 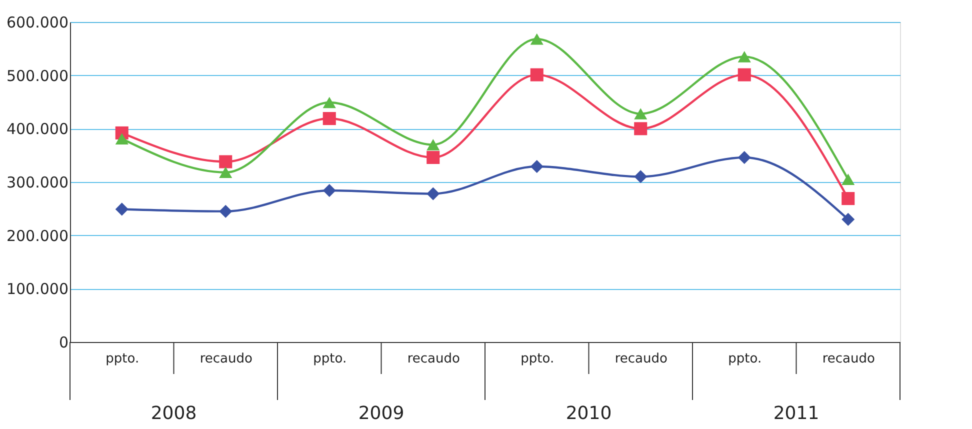 What do you see at coordinates (37, 129) in the screenshot?
I see `y-tick-label: 400.000` at bounding box center [37, 129].